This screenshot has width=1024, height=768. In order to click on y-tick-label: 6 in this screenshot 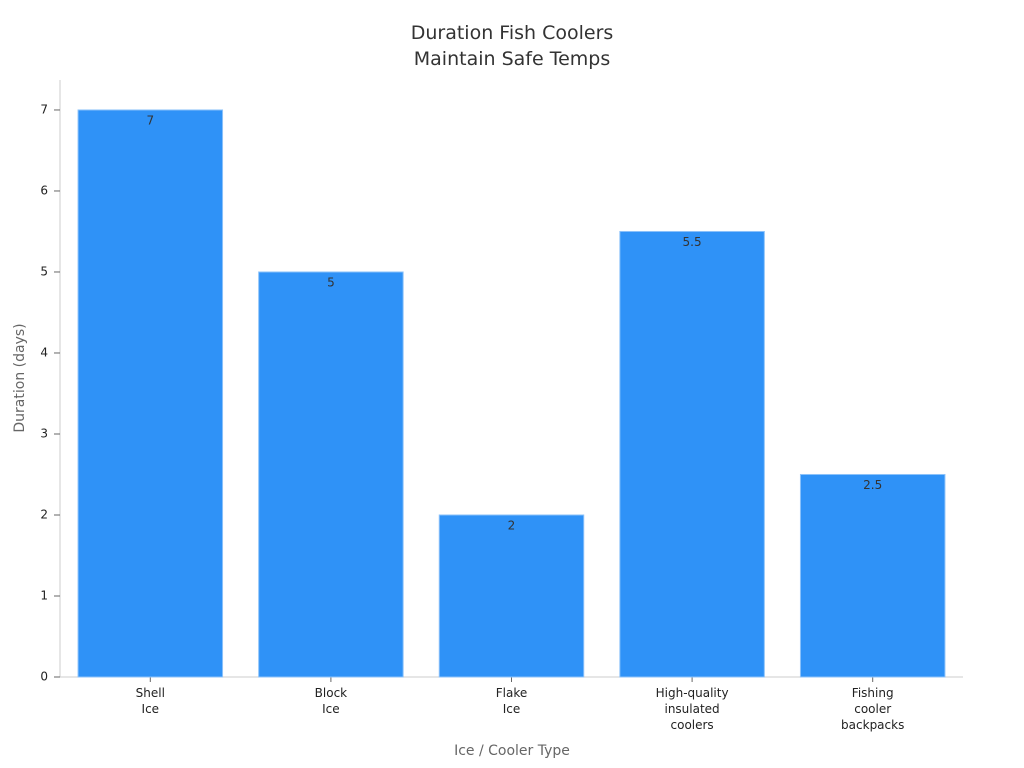, I will do `click(44, 190)`.